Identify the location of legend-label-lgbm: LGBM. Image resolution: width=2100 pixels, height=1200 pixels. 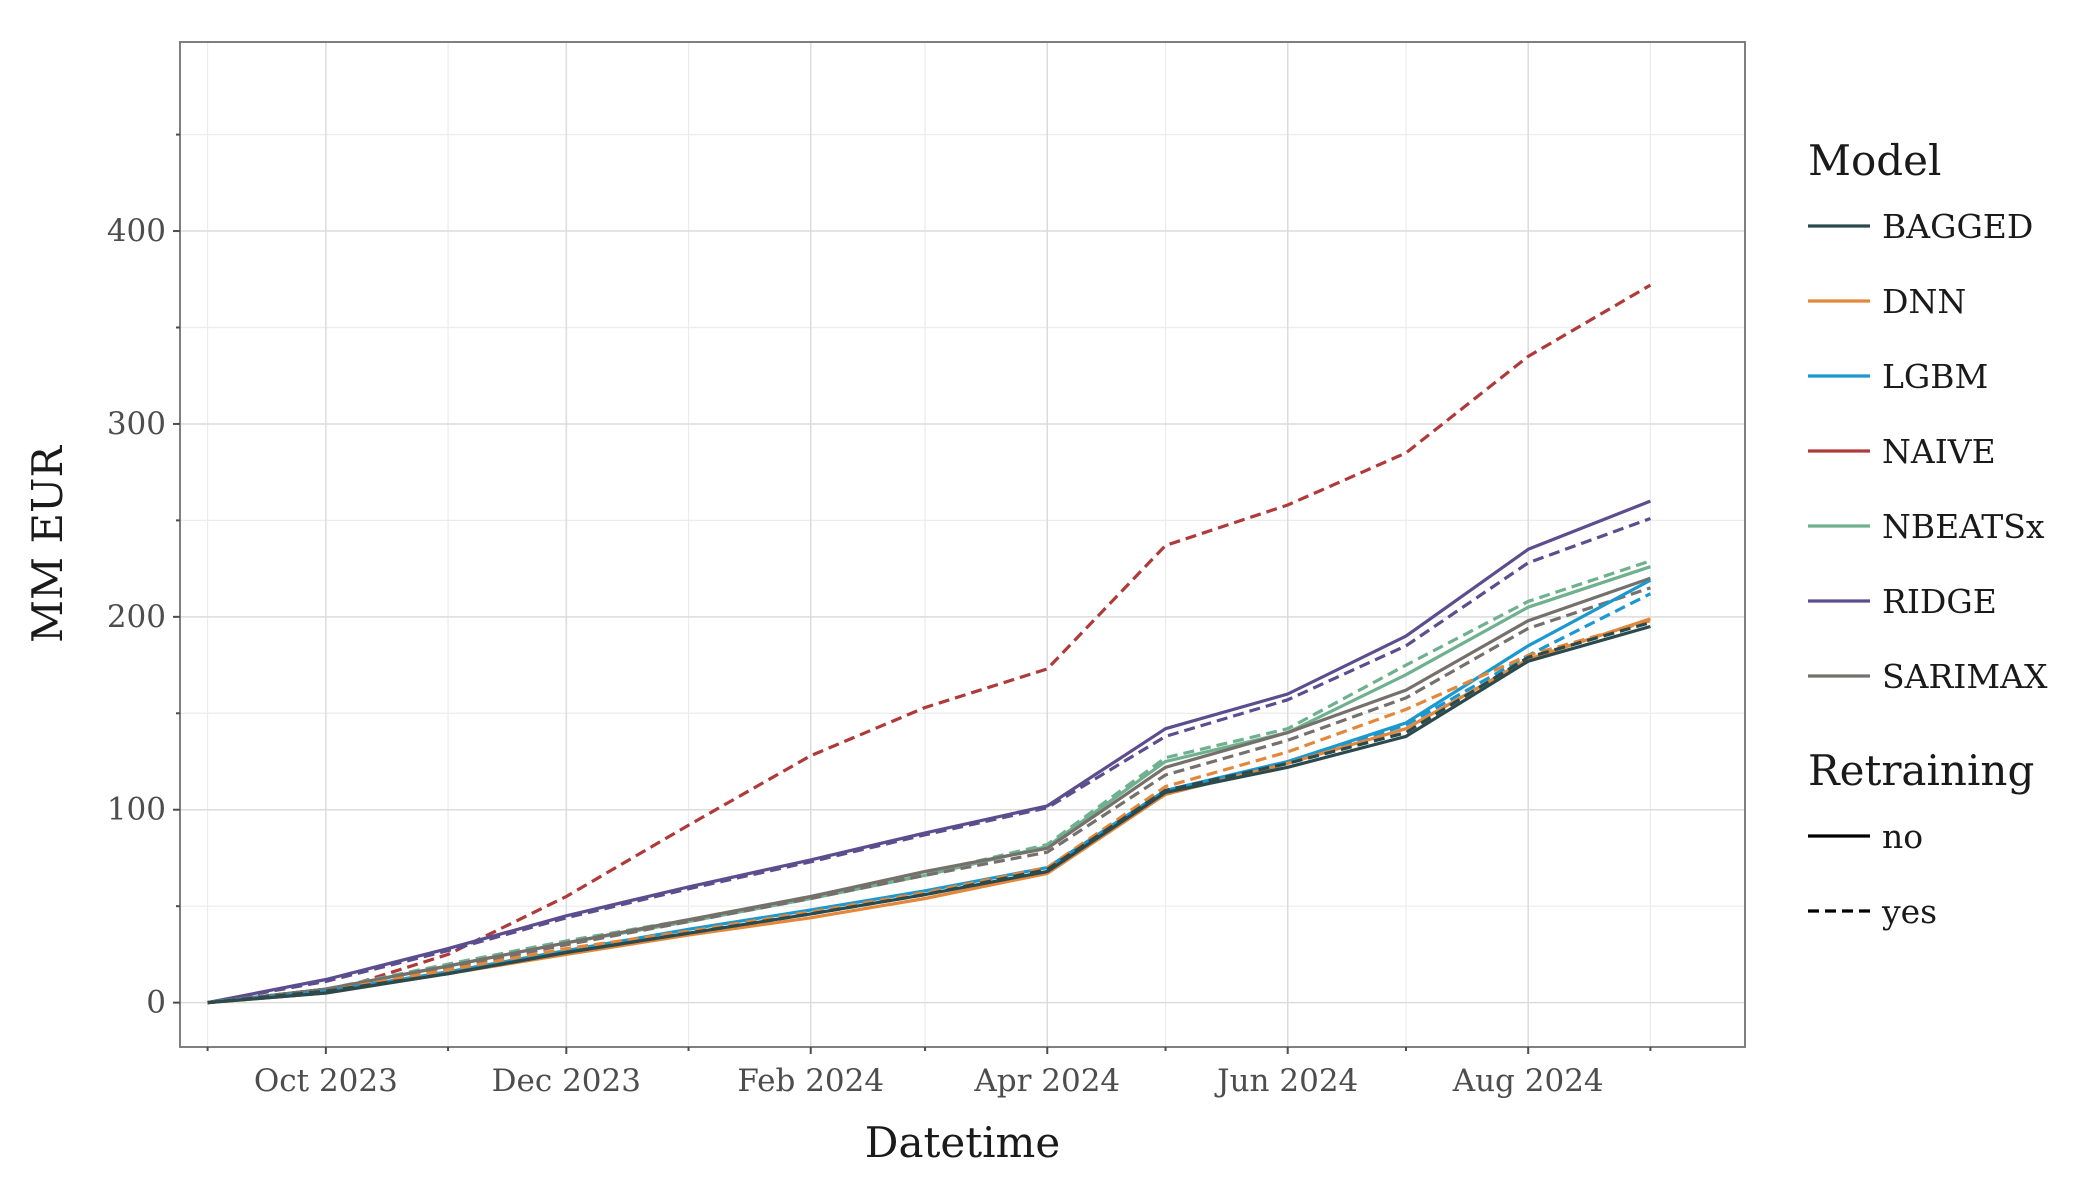
(1935, 376).